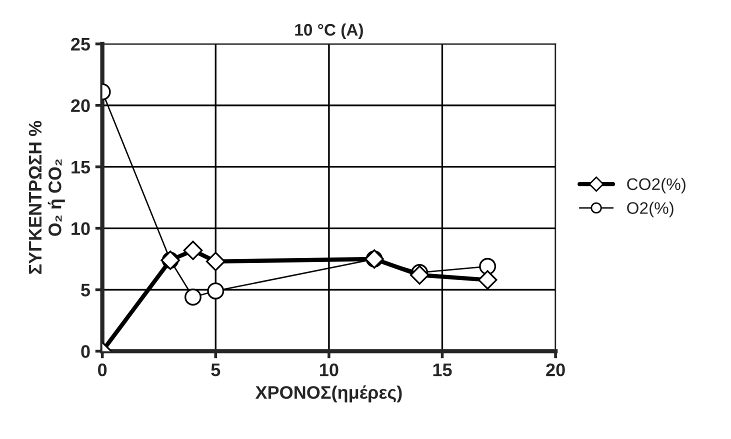  What do you see at coordinates (555, 369) in the screenshot?
I see `x-tick-label: 20` at bounding box center [555, 369].